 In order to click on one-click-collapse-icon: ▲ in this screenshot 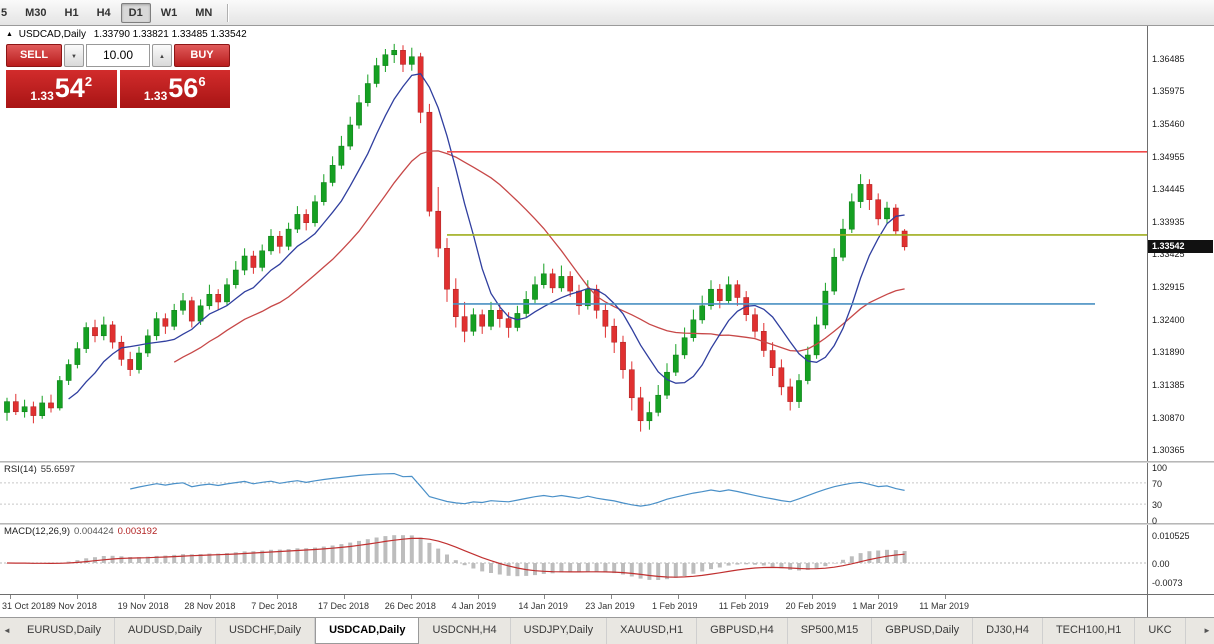, I will do `click(9, 34)`.